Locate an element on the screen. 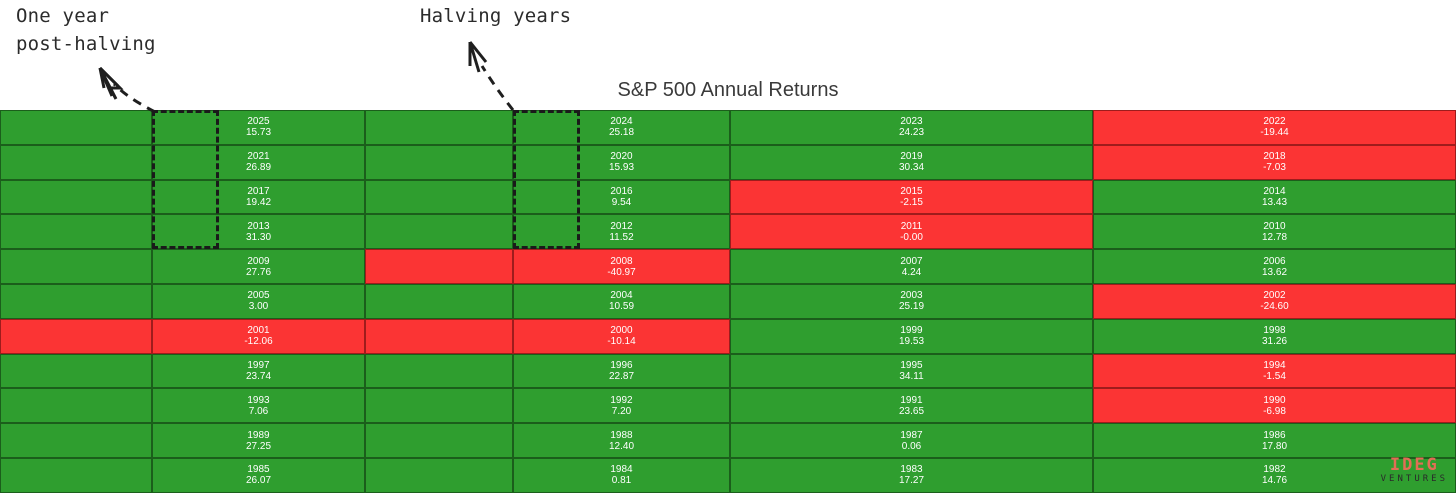 The height and width of the screenshot is (493, 1456). return-value: 7.06 is located at coordinates (258, 411).